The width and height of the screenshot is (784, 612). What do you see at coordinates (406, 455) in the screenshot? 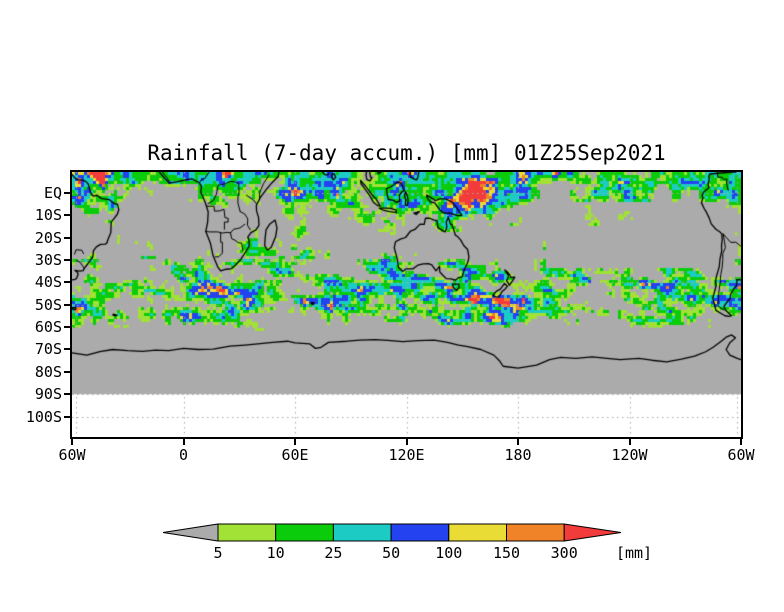
I see `x-axis-tick-label: 120E` at bounding box center [406, 455].